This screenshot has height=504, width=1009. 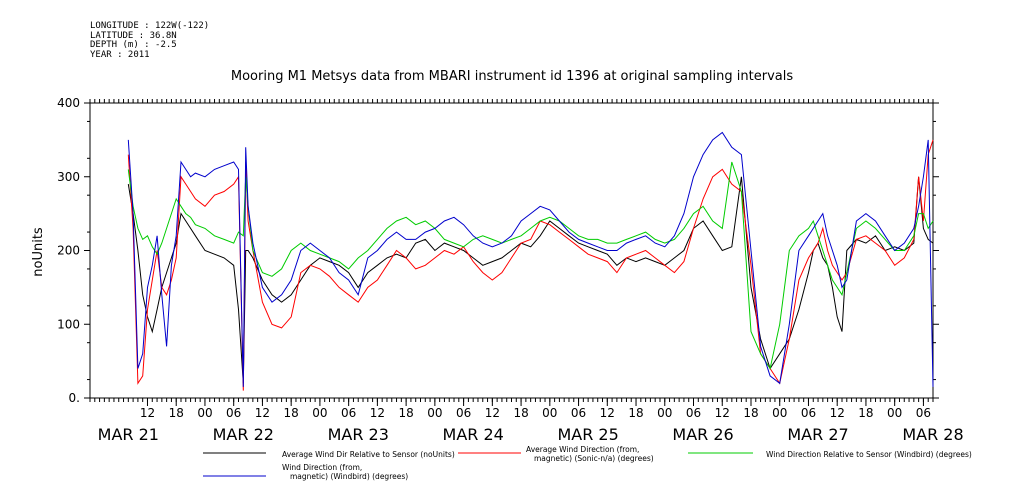 What do you see at coordinates (68, 251) in the screenshot?
I see `y-tick-label: 200` at bounding box center [68, 251].